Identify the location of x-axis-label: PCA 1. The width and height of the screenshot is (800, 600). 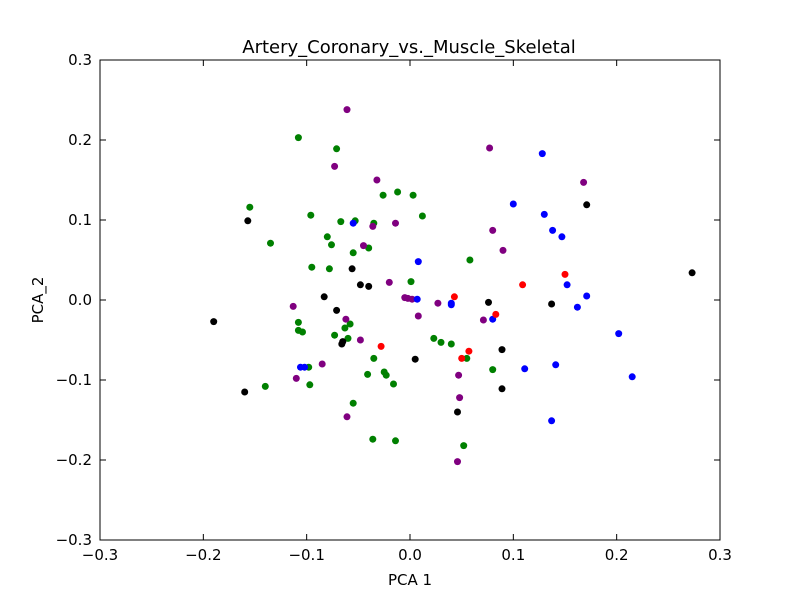
(410, 580).